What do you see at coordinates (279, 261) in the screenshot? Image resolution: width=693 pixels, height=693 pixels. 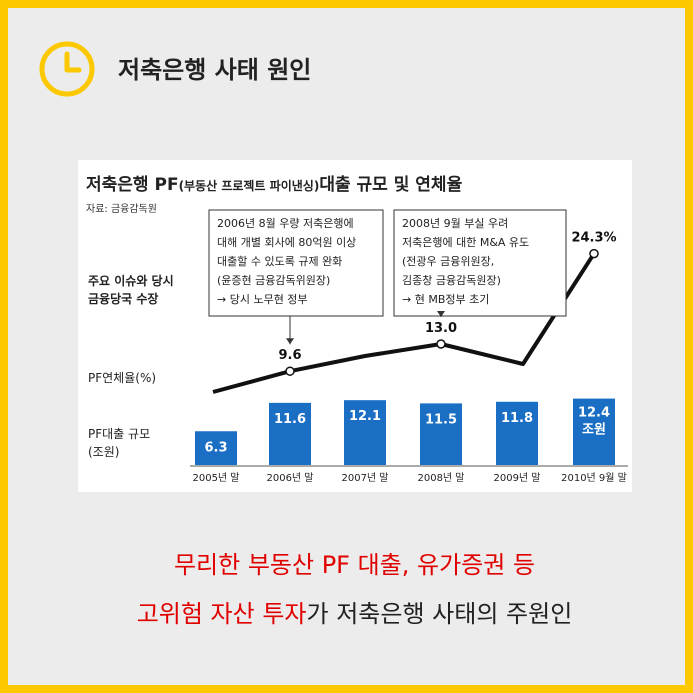 I see `annotation-line: 대출할 수 있도록 규제 완화` at bounding box center [279, 261].